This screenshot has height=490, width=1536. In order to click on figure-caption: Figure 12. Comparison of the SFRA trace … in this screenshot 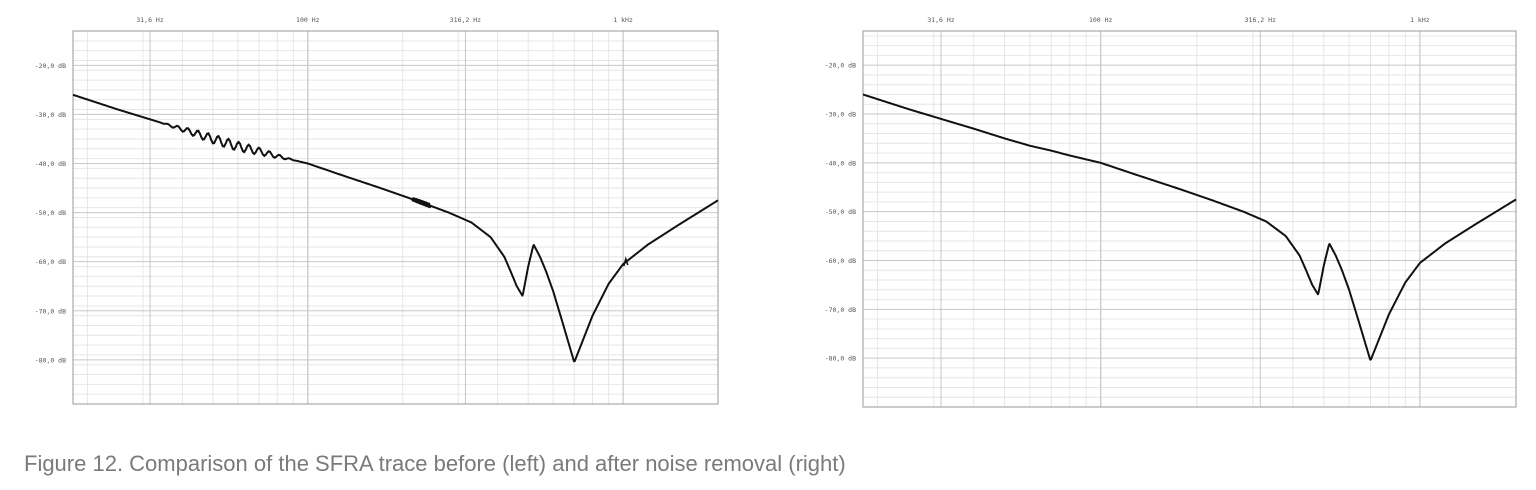, I will do `click(435, 463)`.